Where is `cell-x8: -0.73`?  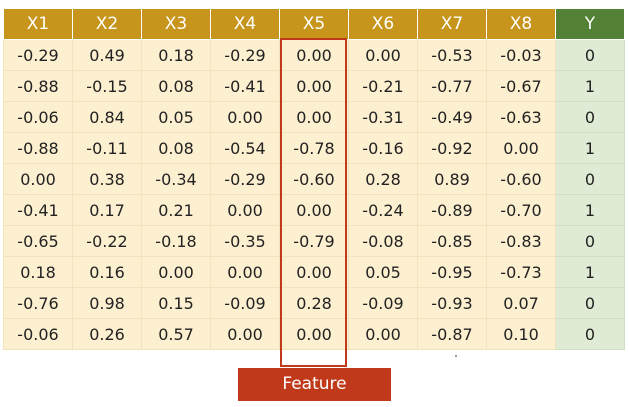
cell-x8: -0.73 is located at coordinates (521, 272).